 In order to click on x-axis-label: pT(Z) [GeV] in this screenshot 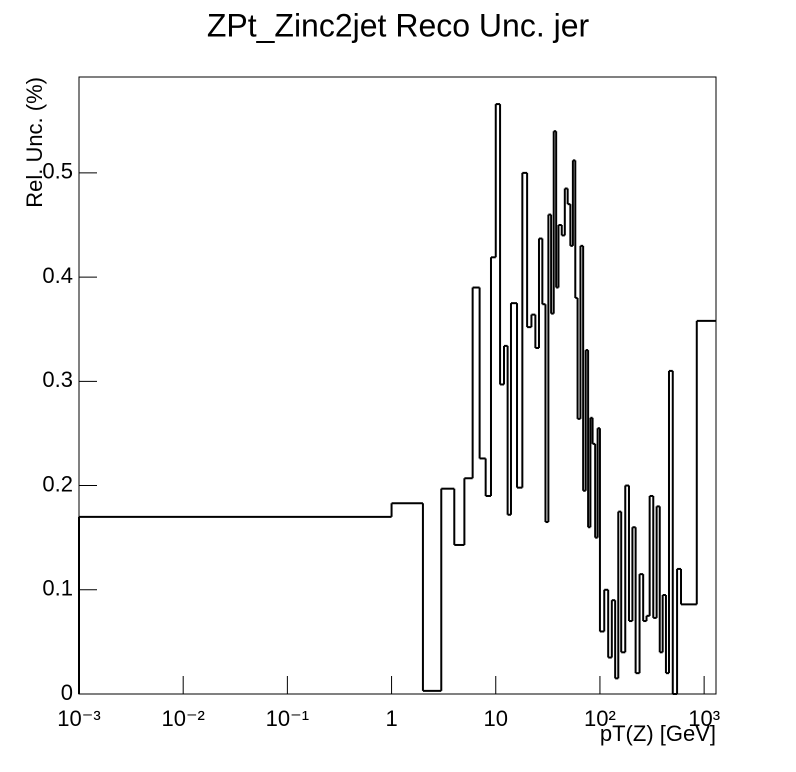, I will do `click(658, 733)`.